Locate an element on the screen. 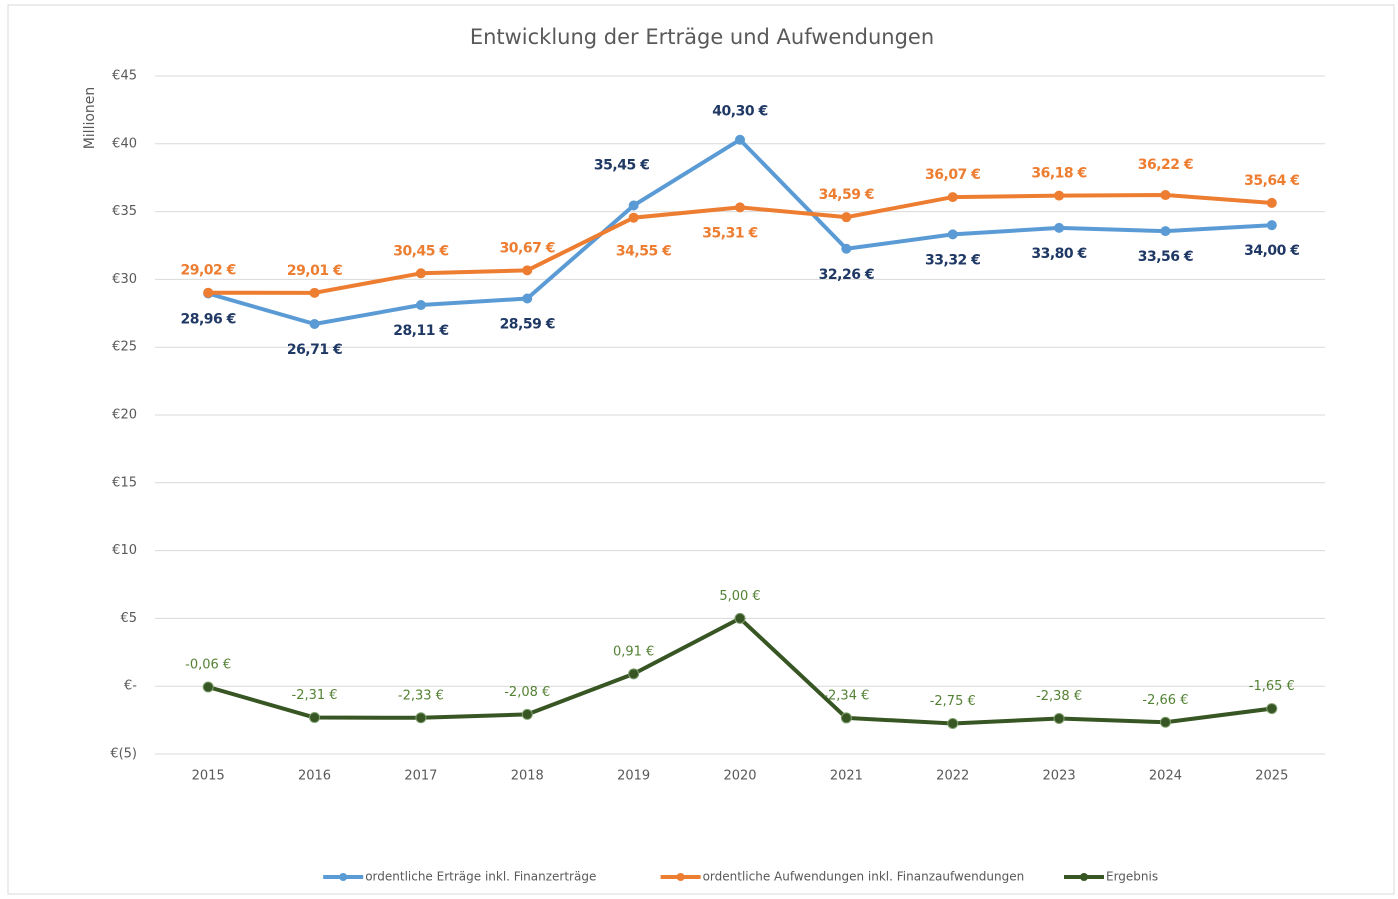  data-label: -2,66 € is located at coordinates (1165, 700).